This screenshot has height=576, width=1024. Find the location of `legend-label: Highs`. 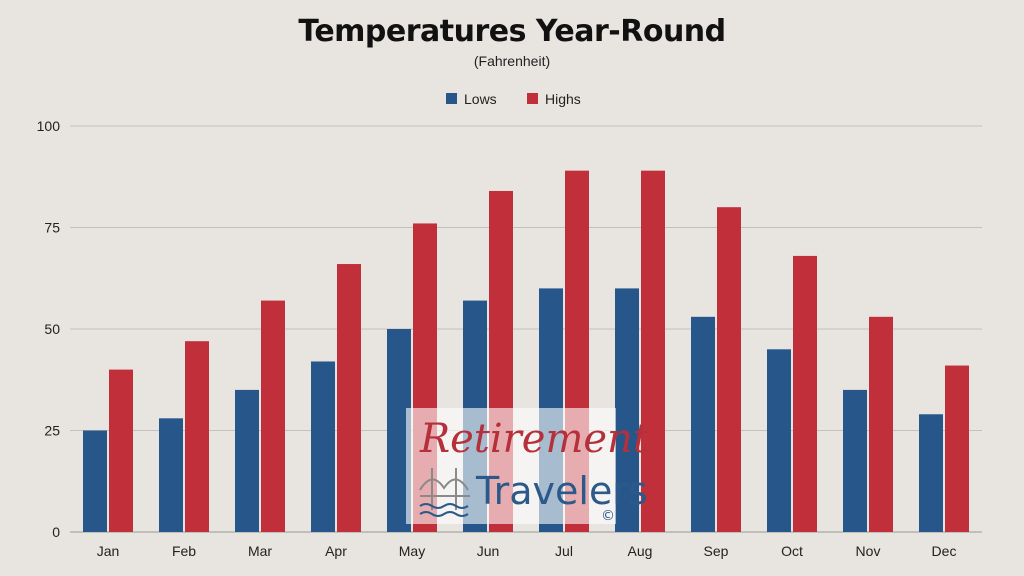

legend-label: Highs is located at coordinates (563, 99).